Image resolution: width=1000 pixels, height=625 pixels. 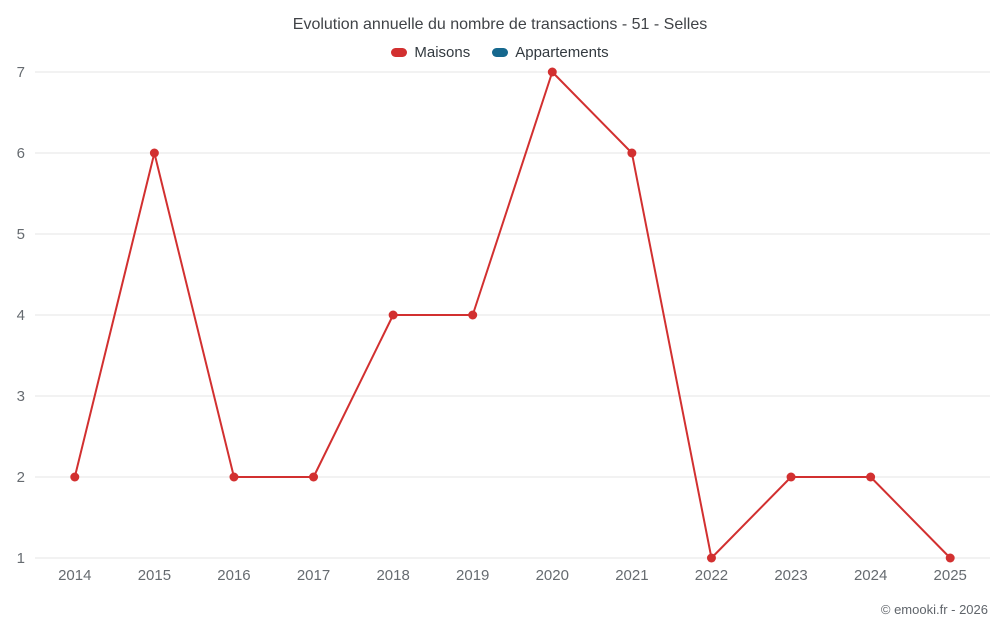 I want to click on legend-item-maisons: Maisons, so click(x=430, y=52).